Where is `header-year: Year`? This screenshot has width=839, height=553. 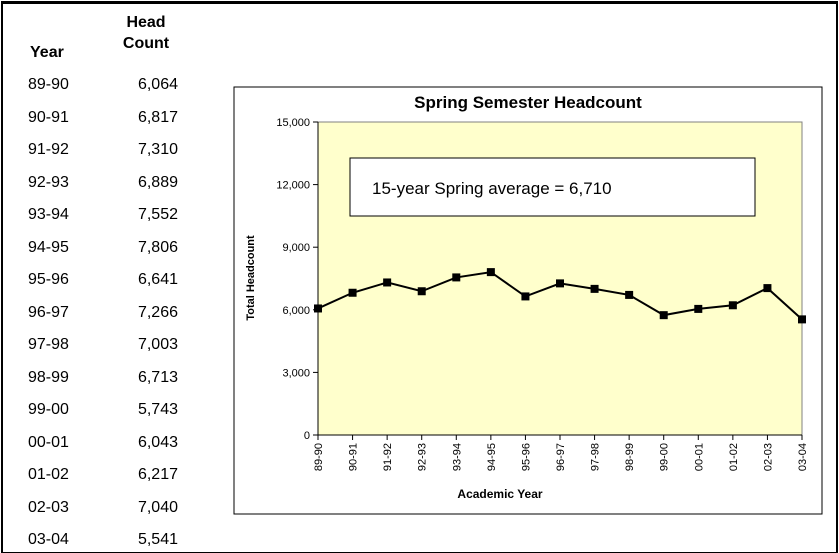 header-year: Year is located at coordinates (47, 52).